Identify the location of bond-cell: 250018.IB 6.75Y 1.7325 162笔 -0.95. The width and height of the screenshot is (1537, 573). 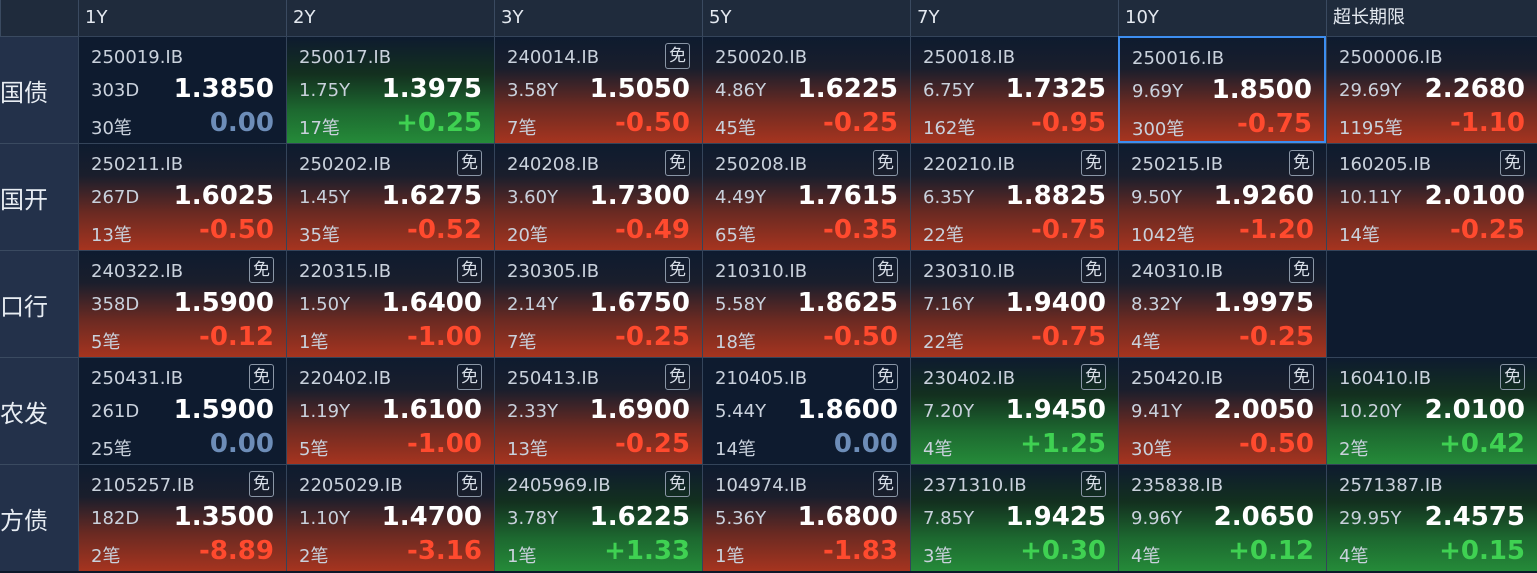
(1014, 89).